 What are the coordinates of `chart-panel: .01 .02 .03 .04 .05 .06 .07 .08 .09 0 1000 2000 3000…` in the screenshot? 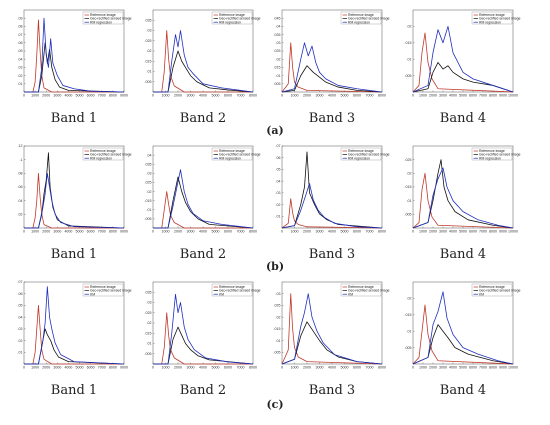 It's located at (75, 67).